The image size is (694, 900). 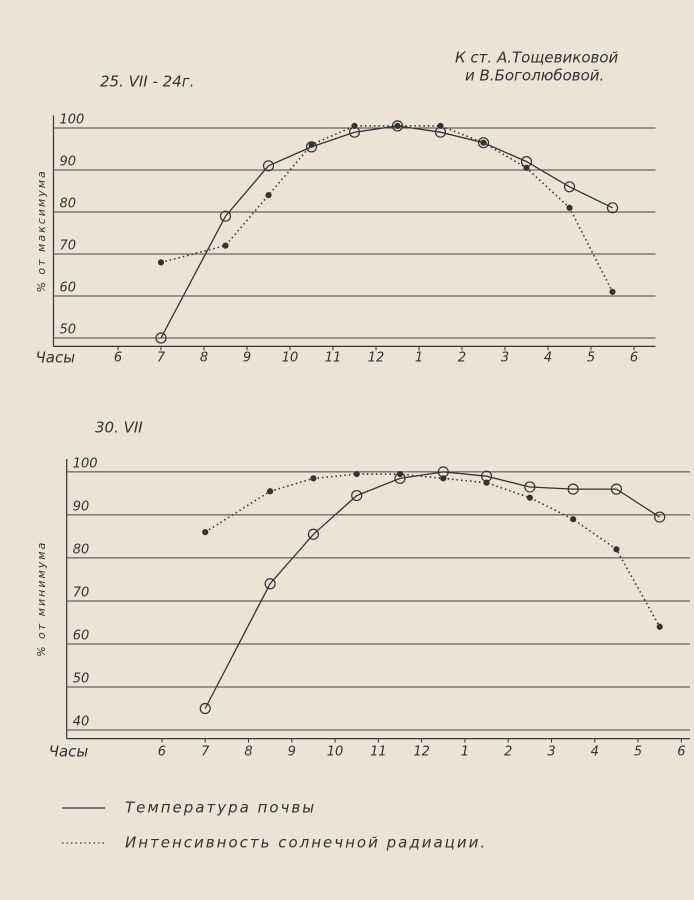 What do you see at coordinates (220, 808) in the screenshot?
I see `legend-label: Температура почвы` at bounding box center [220, 808].